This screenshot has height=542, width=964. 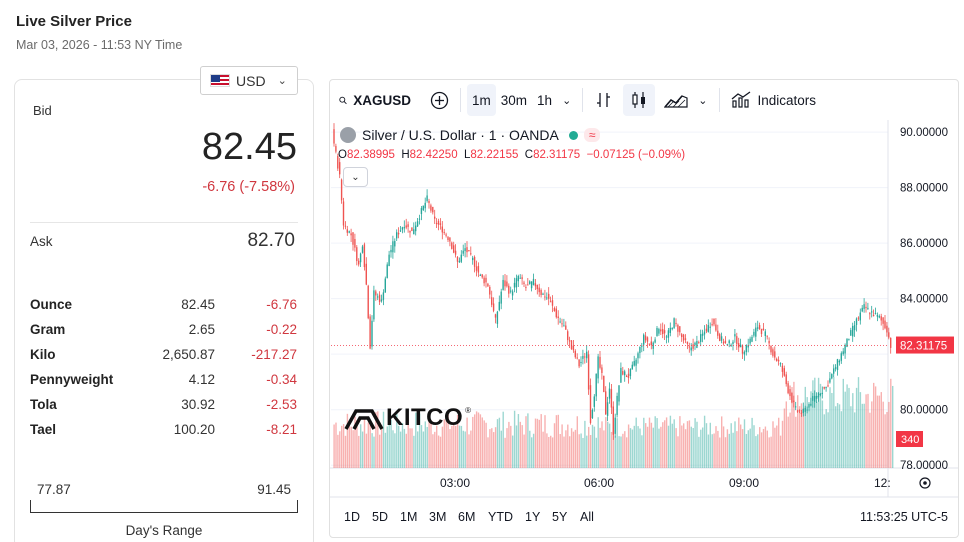 What do you see at coordinates (740, 99) in the screenshot?
I see `indicators-icon` at bounding box center [740, 99].